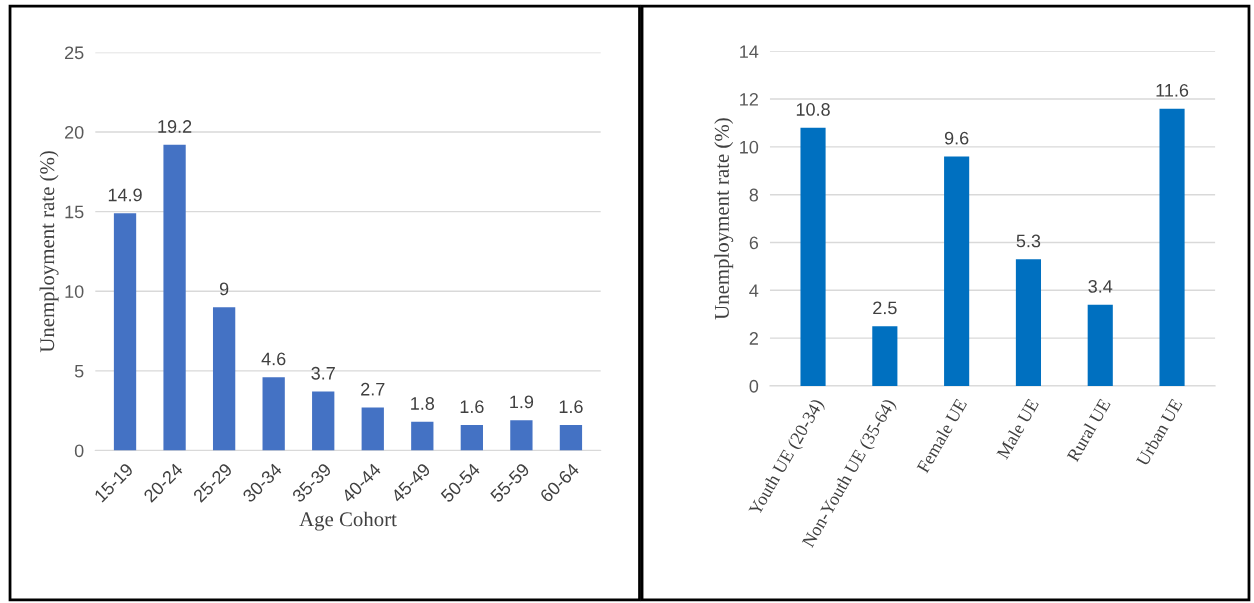 The width and height of the screenshot is (1254, 603). Describe the element at coordinates (522, 402) in the screenshot. I see `data-label: 1.9` at that location.